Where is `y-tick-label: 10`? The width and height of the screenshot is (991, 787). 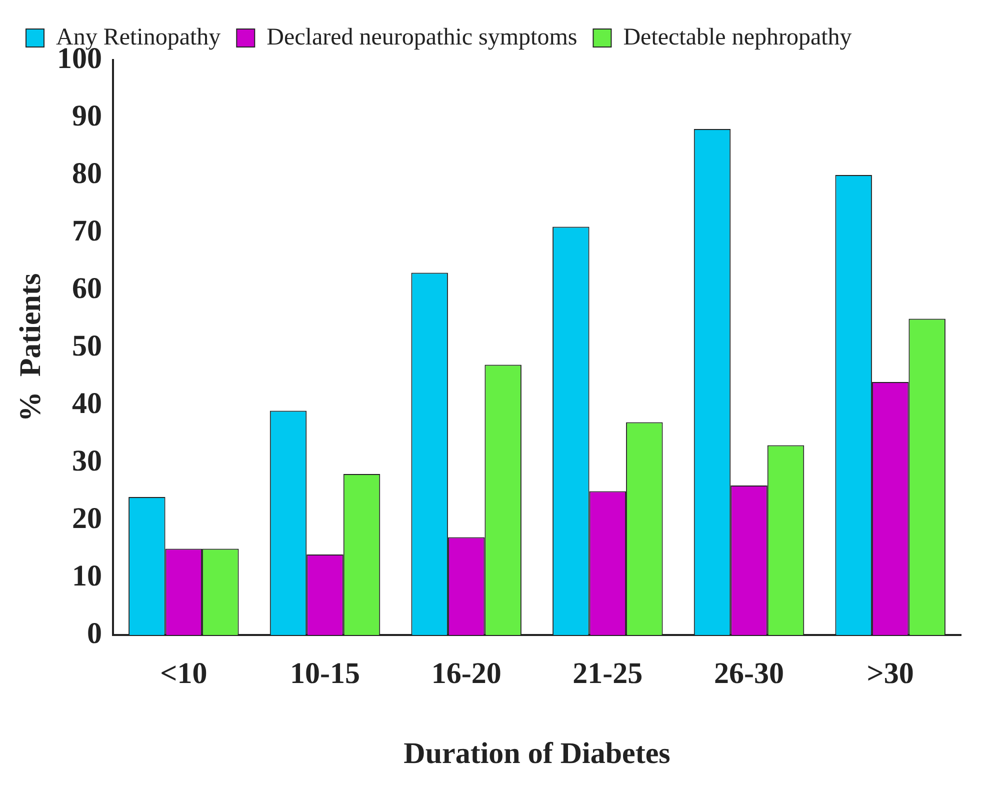 y-tick-label: 10 is located at coordinates (87, 575).